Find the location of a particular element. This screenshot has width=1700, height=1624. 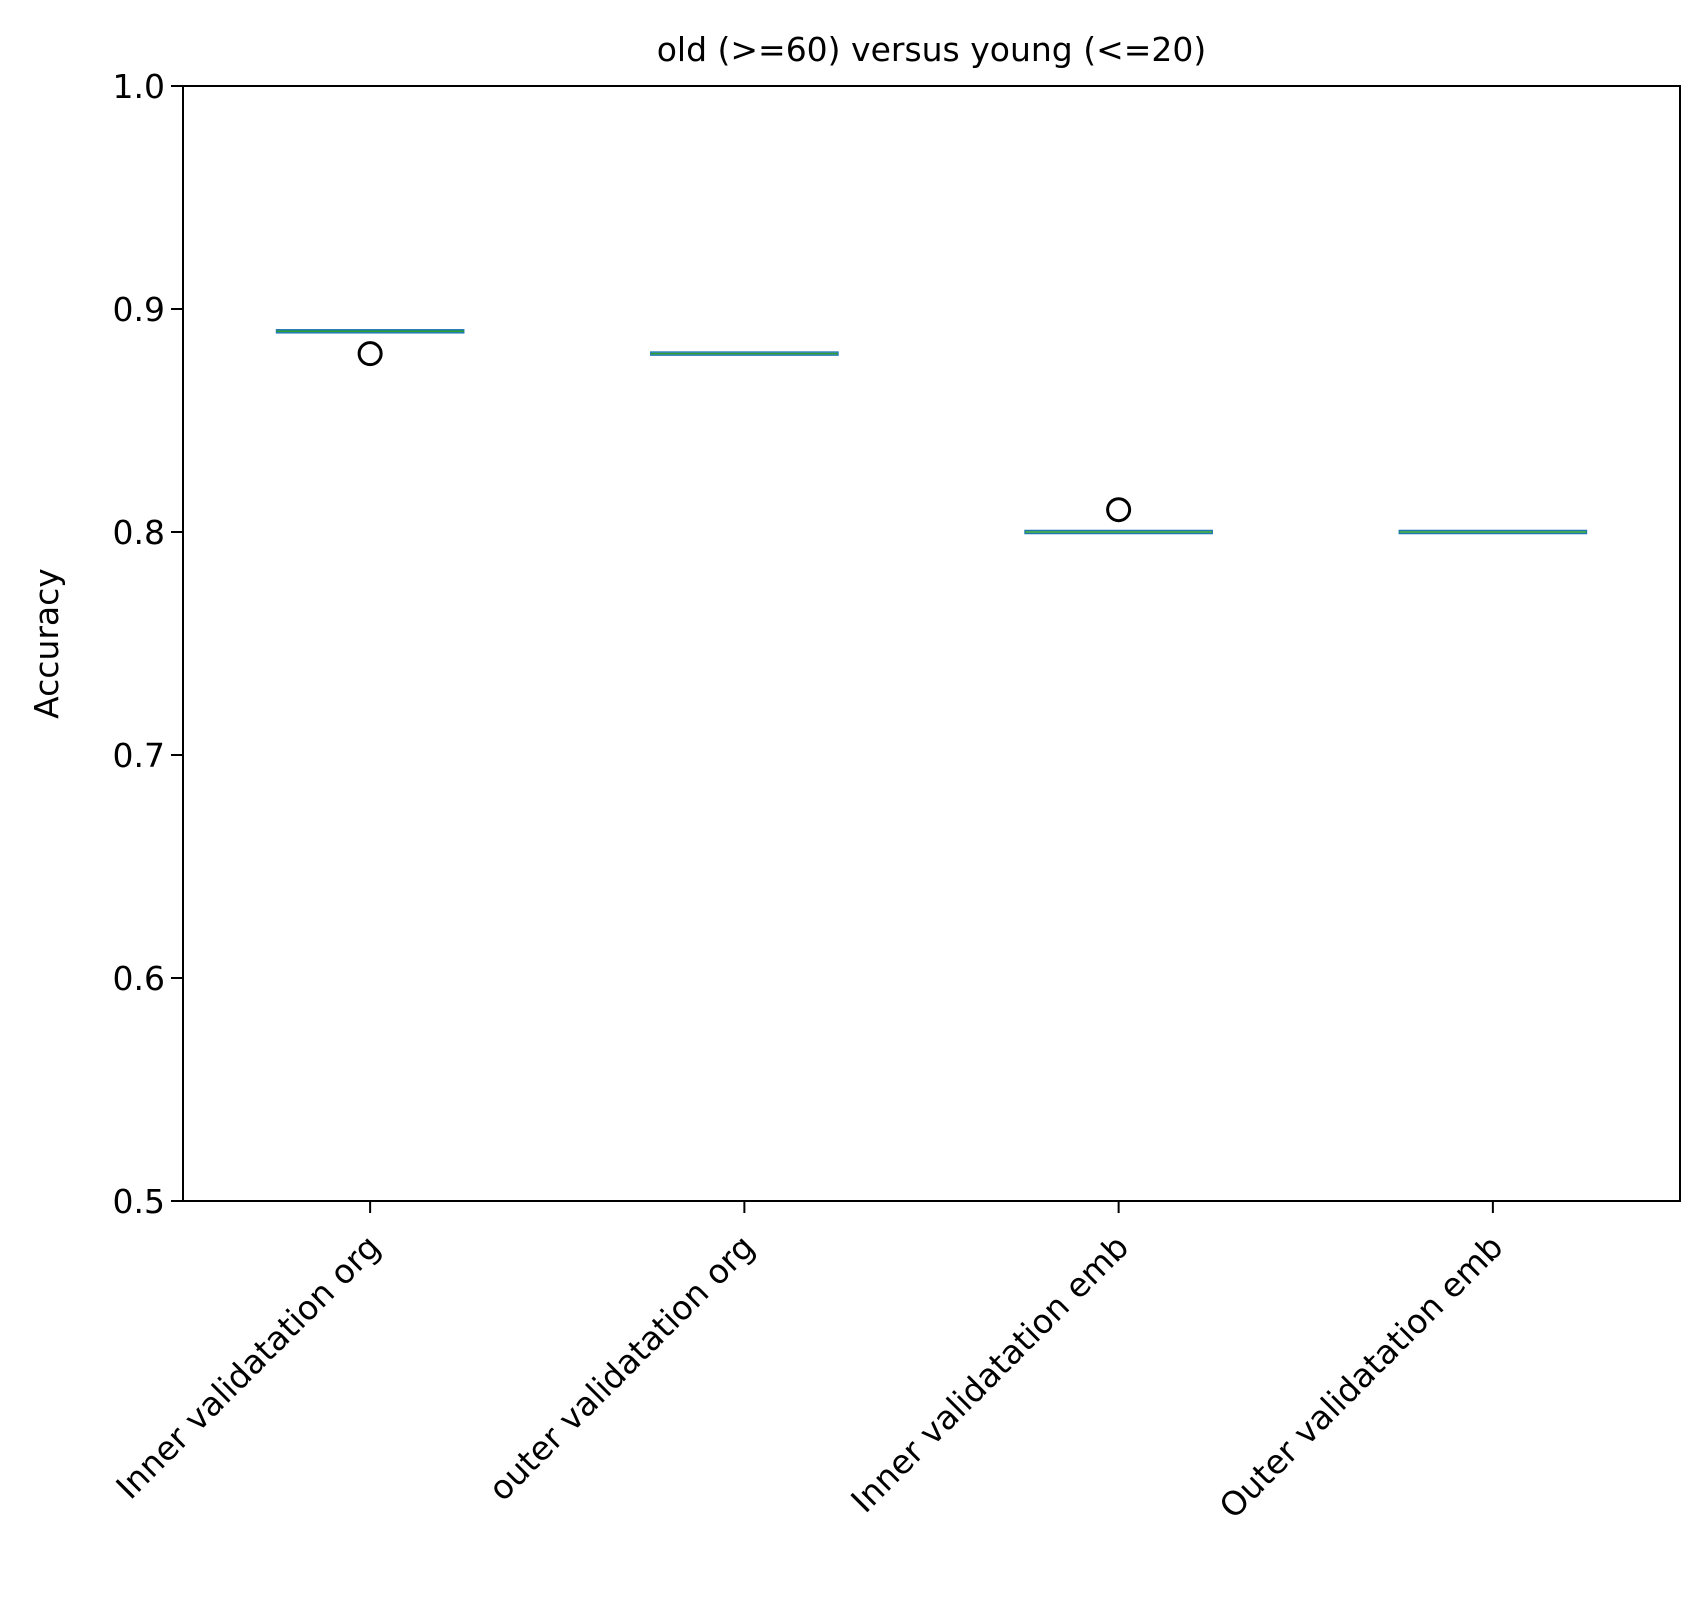

y-tick-label: 0.6 is located at coordinates (139, 978).